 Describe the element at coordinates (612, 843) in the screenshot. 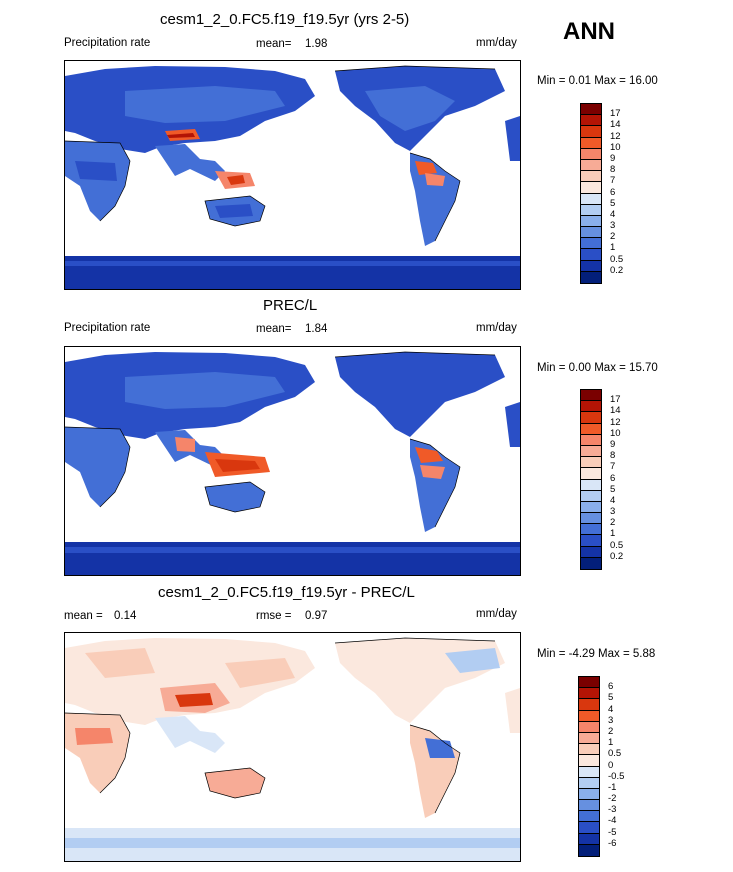

I see `colorbar-tick-label: -6` at that location.